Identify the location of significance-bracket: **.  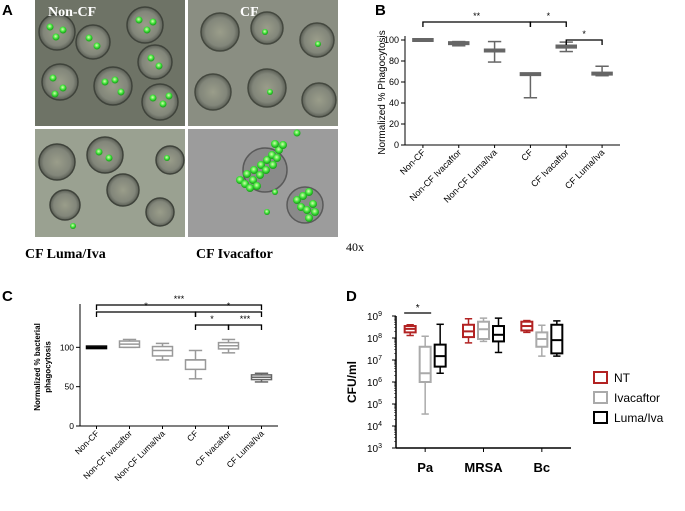
(477, 19).